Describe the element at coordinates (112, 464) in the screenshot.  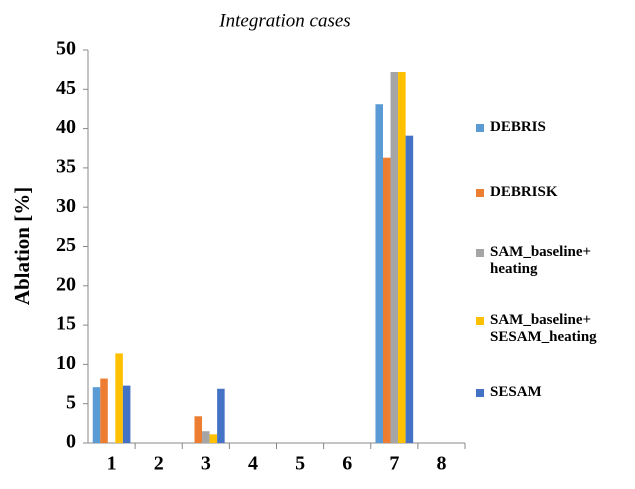
I see `x-tick-label: 1` at that location.